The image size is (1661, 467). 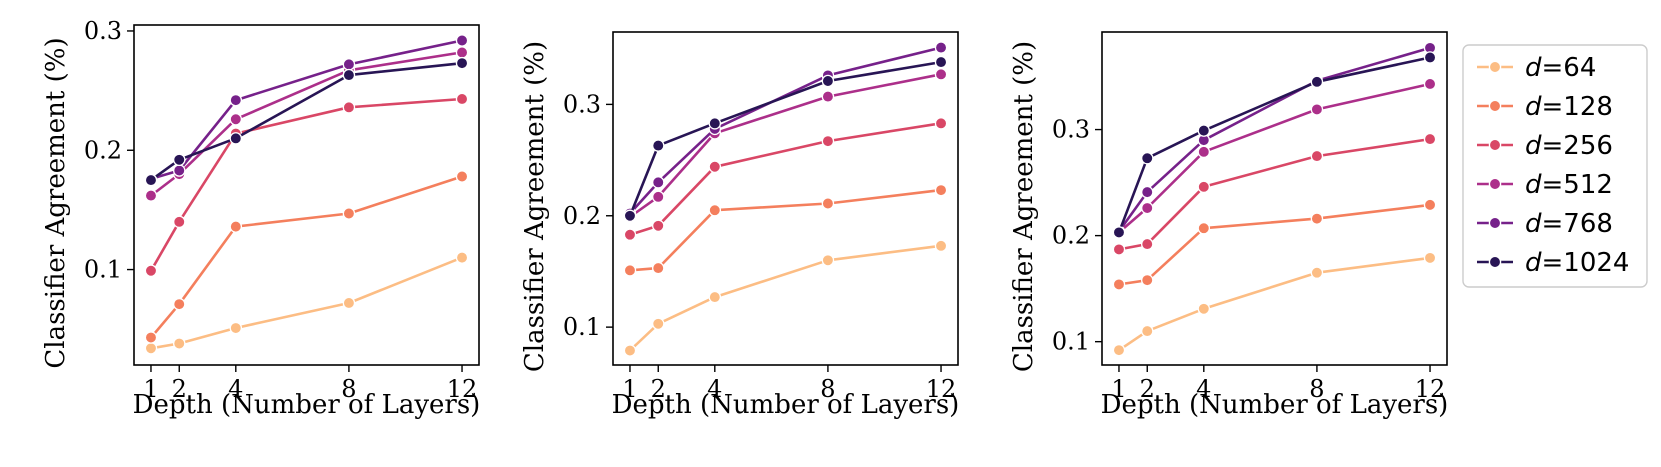 What do you see at coordinates (348, 389) in the screenshot?
I see `x-tick-label: 8` at bounding box center [348, 389].